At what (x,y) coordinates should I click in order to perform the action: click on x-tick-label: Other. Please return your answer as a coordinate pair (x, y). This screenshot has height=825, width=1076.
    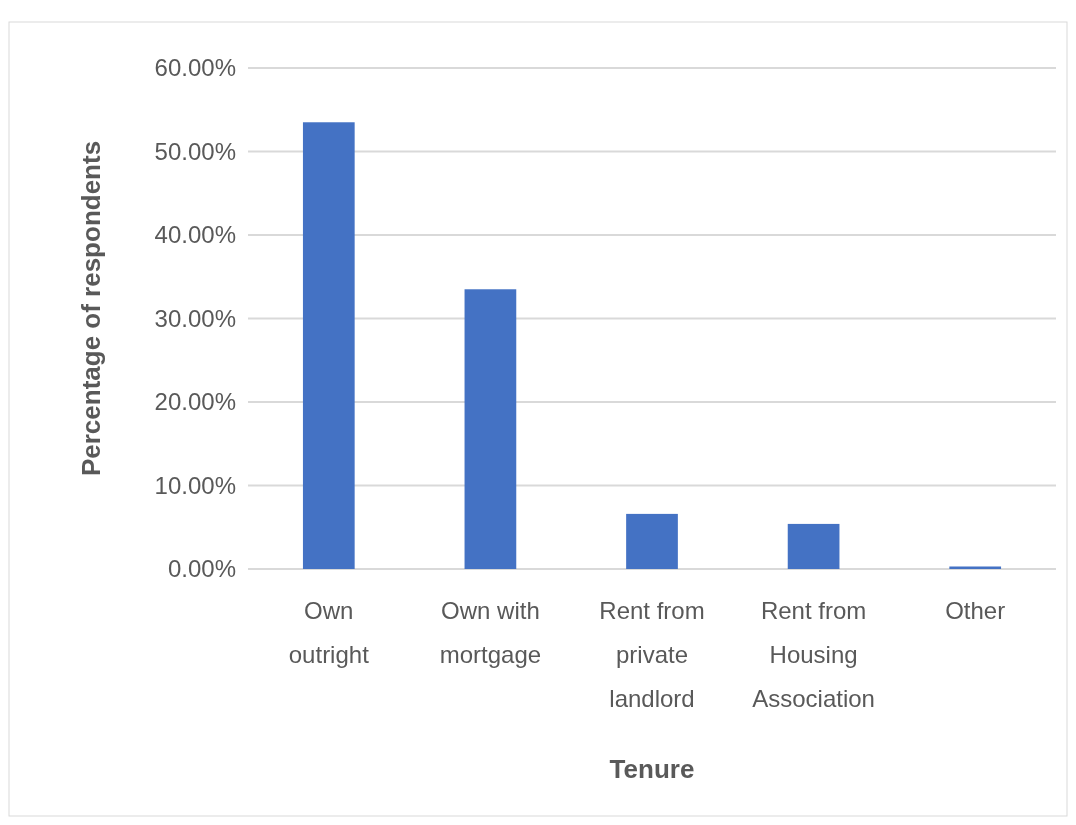
    Looking at the image, I should click on (975, 610).